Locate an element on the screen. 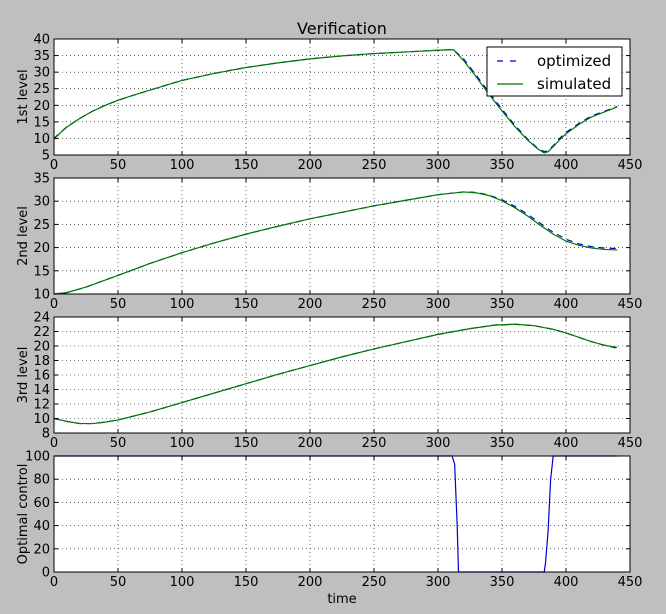 The height and width of the screenshot is (614, 666). y-tick-label: 100 is located at coordinates (37, 457).